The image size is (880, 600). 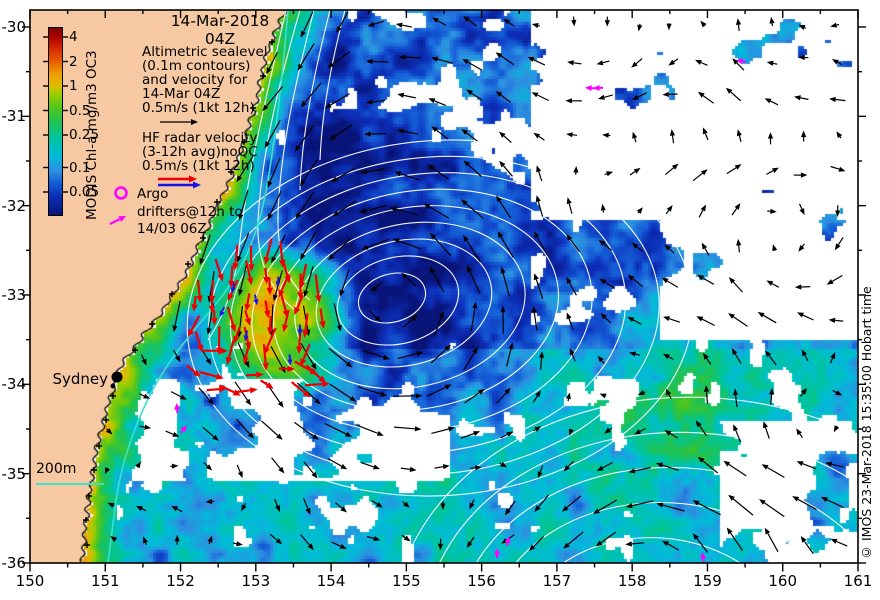 I want to click on map-title-time: 04Z, so click(x=220, y=39).